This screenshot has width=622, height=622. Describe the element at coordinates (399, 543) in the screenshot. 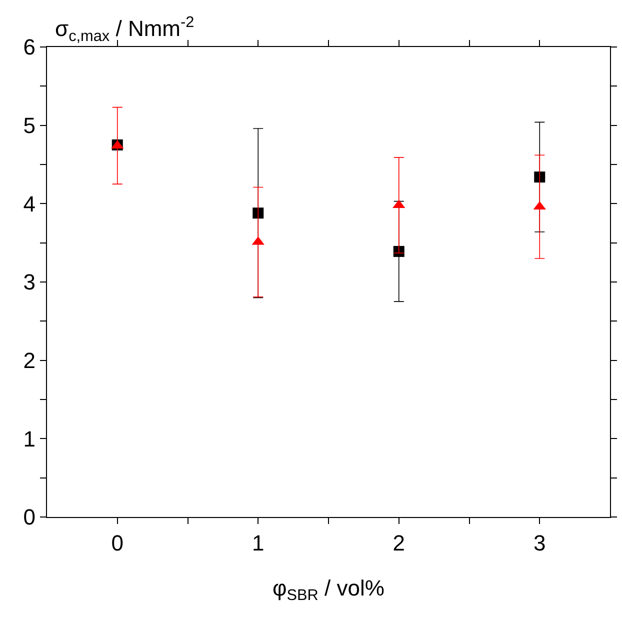

I see `x-tick-label: 2` at that location.